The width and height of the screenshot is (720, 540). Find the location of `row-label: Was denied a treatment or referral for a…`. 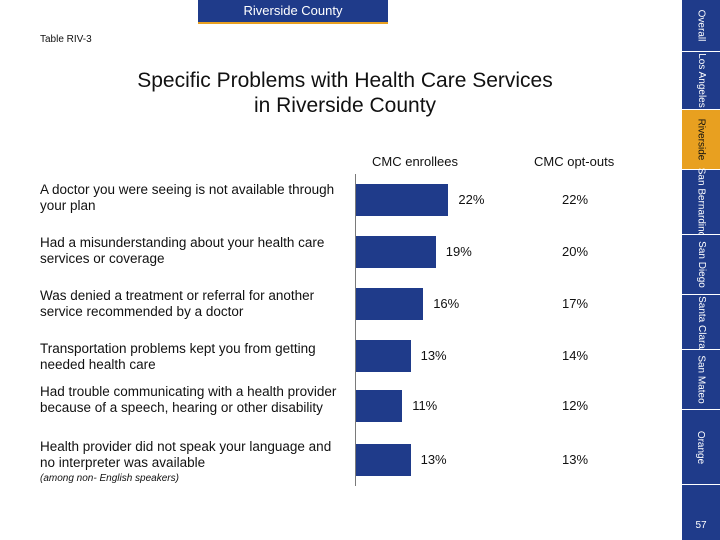

row-label: Was denied a treatment or referral for a… is located at coordinates (177, 303).